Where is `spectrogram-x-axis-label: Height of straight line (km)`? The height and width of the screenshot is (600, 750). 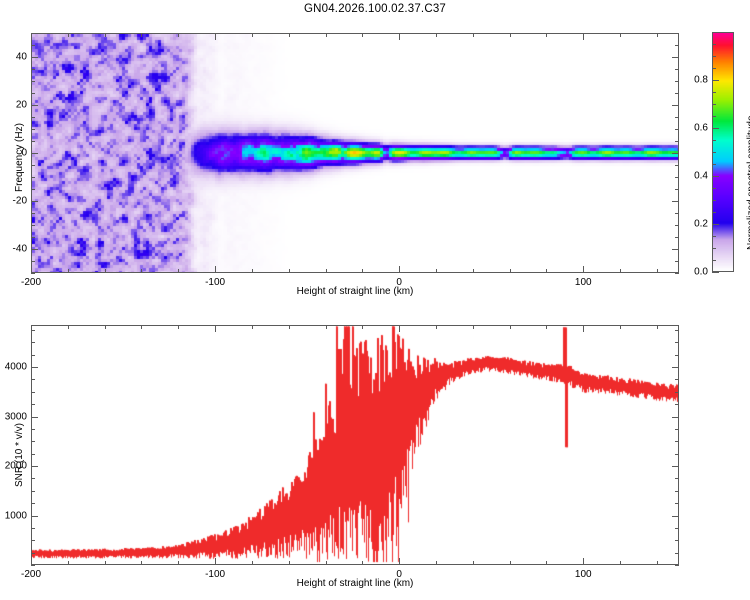 spectrogram-x-axis-label: Height of straight line (km) is located at coordinates (355, 291).